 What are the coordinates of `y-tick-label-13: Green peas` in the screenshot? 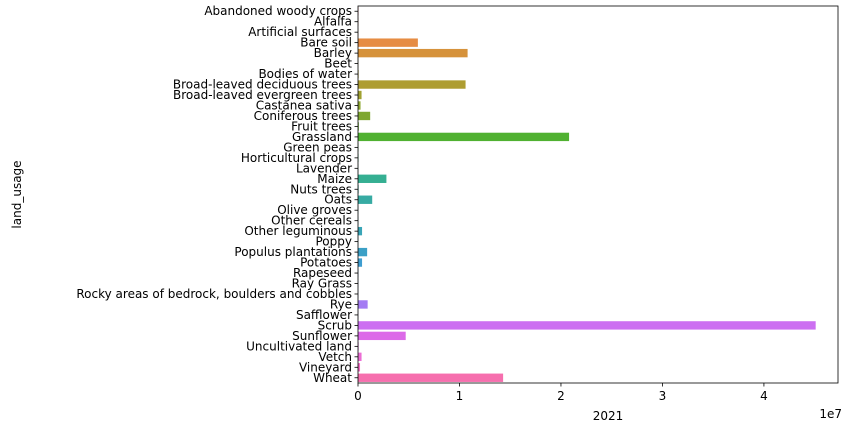 It's located at (317, 147).